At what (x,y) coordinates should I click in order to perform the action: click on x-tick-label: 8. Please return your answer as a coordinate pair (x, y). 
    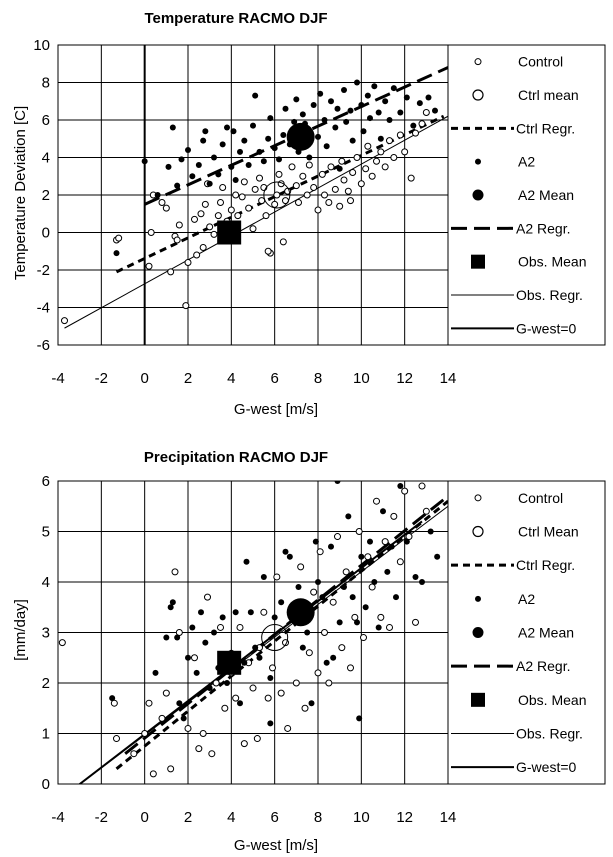
    Looking at the image, I should click on (318, 817).